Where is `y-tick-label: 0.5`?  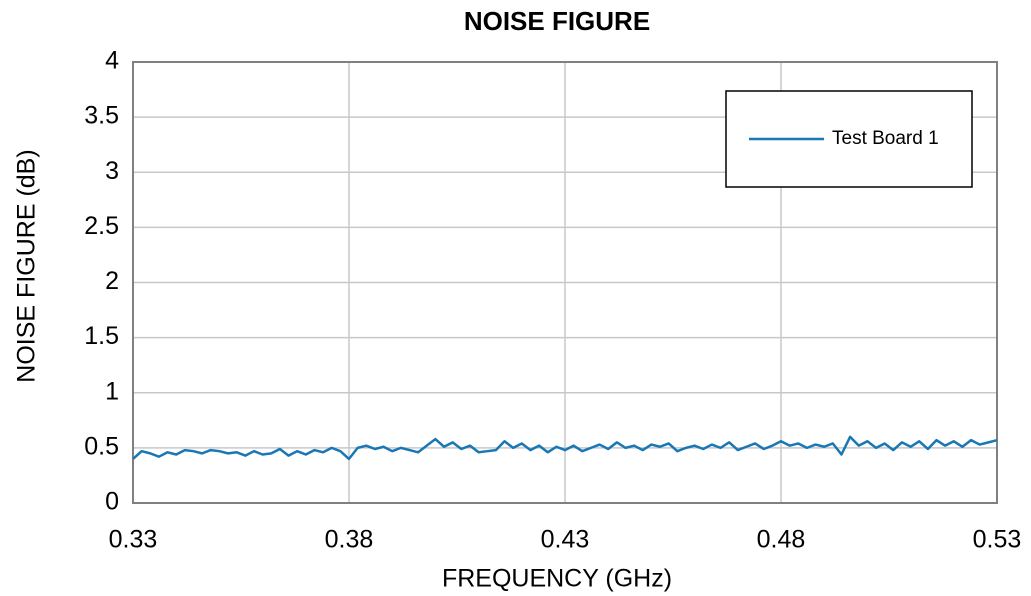
y-tick-label: 0.5 is located at coordinates (101, 446).